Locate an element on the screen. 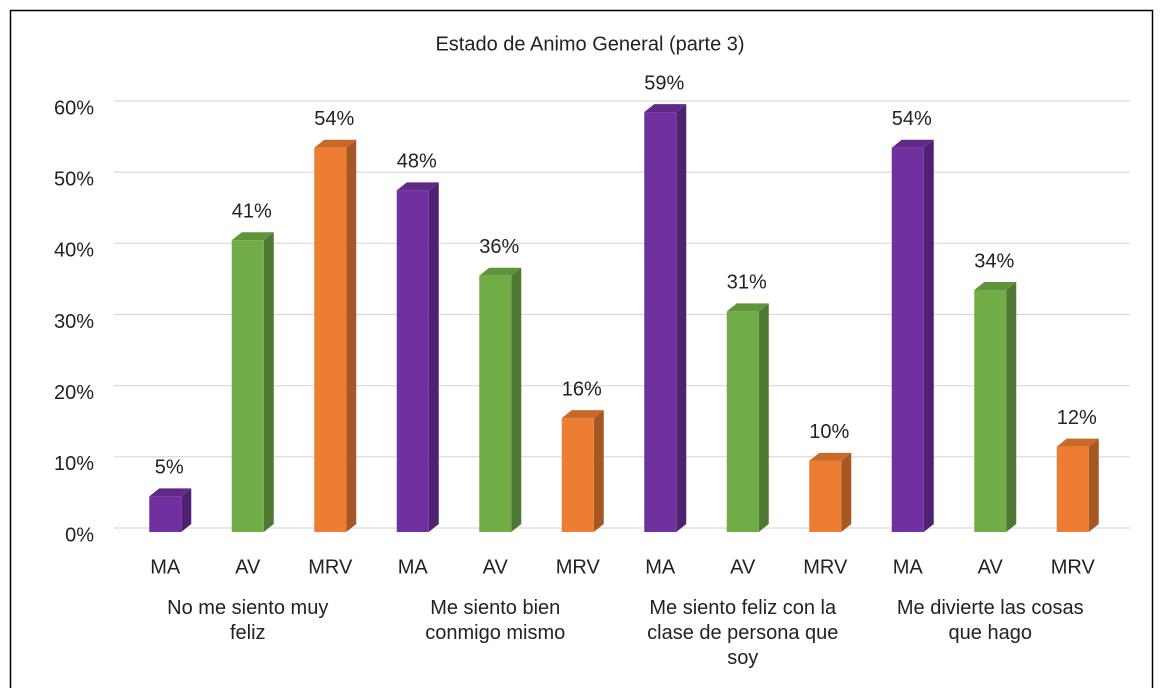 The width and height of the screenshot is (1163, 688). data-label: 31% is located at coordinates (747, 283).